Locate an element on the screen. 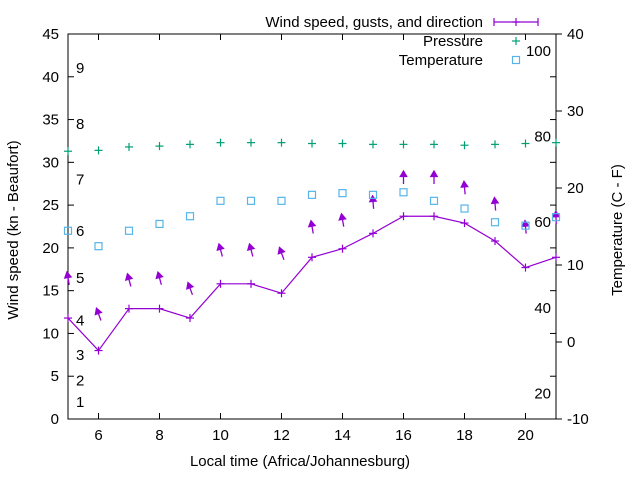 The image size is (640, 480). legend-square-swatch is located at coordinates (516, 60).